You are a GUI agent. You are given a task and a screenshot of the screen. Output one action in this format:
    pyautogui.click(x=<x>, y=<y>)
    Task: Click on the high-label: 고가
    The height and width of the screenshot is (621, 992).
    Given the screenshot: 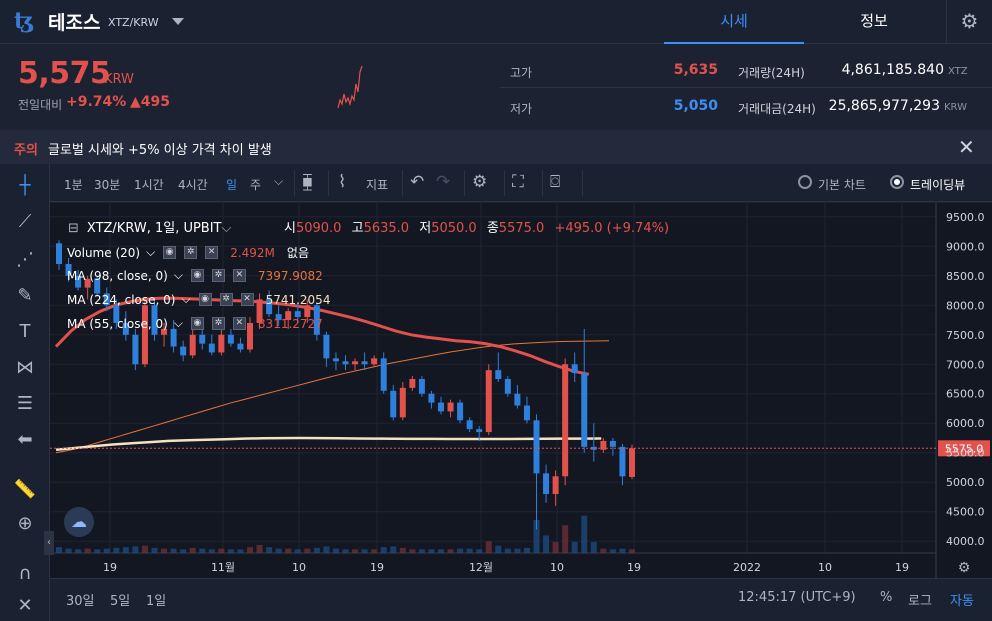 What is the action you would take?
    pyautogui.click(x=521, y=73)
    